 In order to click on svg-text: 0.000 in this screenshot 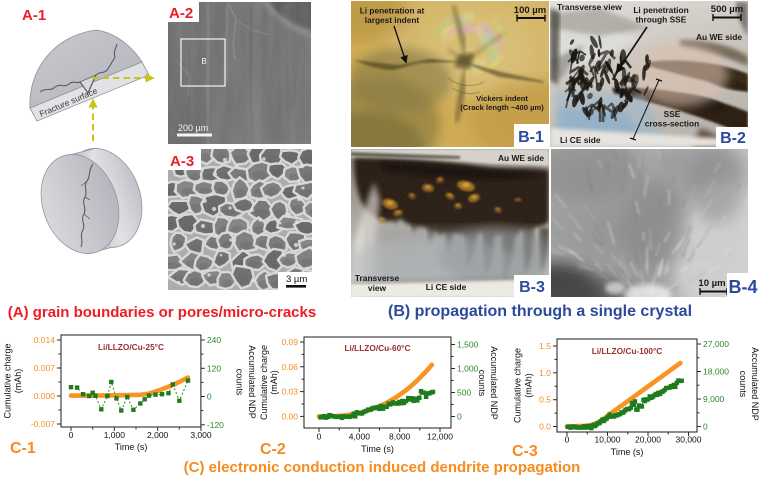, I will do `click(45, 396)`.